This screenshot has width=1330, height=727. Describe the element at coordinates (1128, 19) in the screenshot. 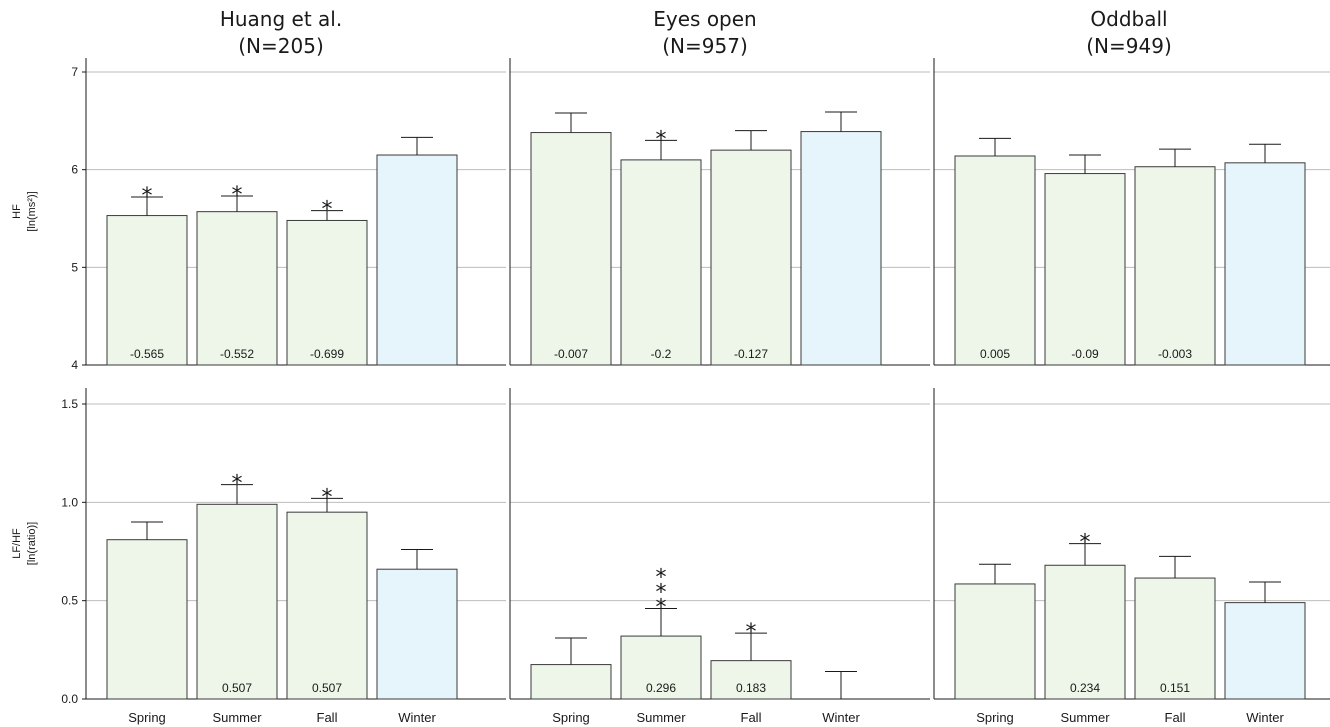

I see `panel-title: Oddball` at that location.